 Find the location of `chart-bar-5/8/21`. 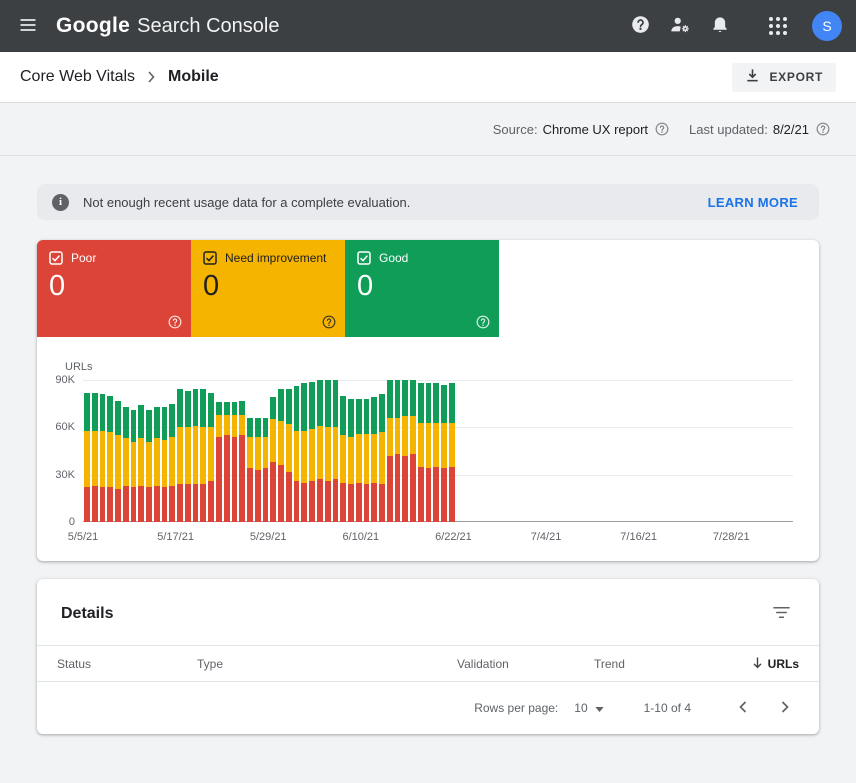

chart-bar-5/8/21 is located at coordinates (110, 451).